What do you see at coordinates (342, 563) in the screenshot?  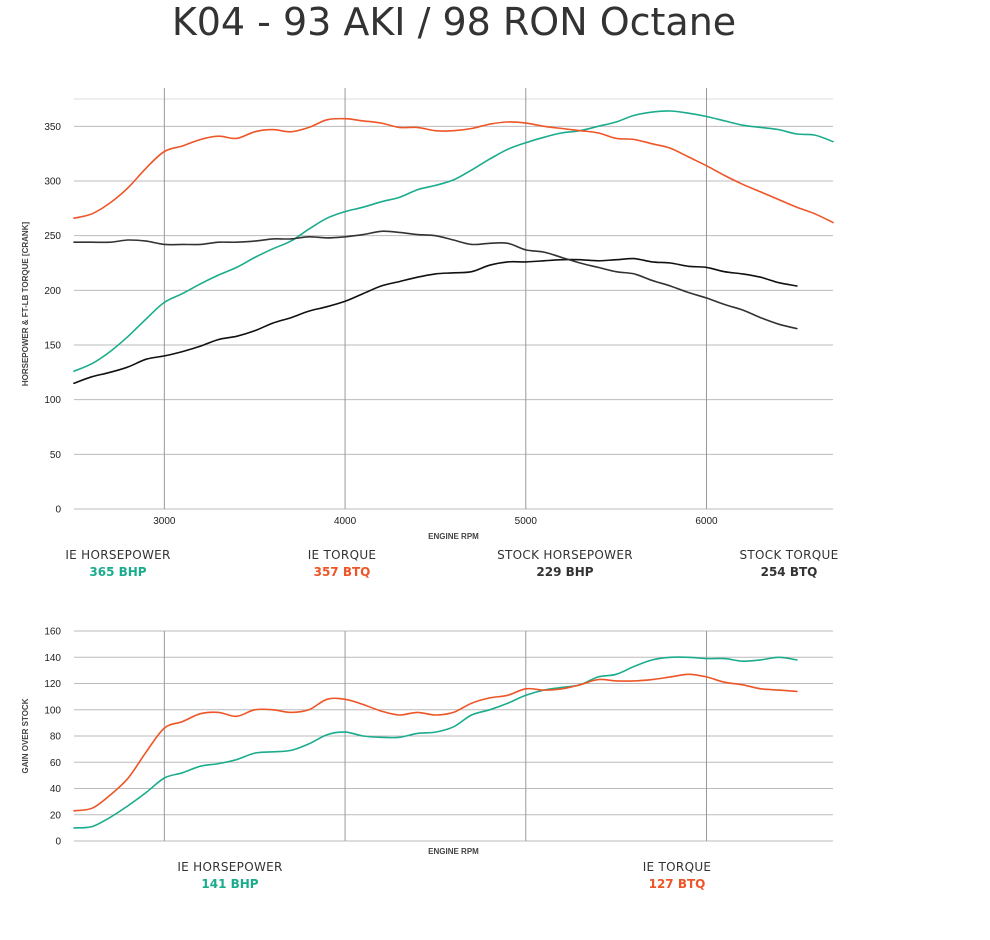 I see `legend-ie-torque: IE TORQUE 357 BTQ` at bounding box center [342, 563].